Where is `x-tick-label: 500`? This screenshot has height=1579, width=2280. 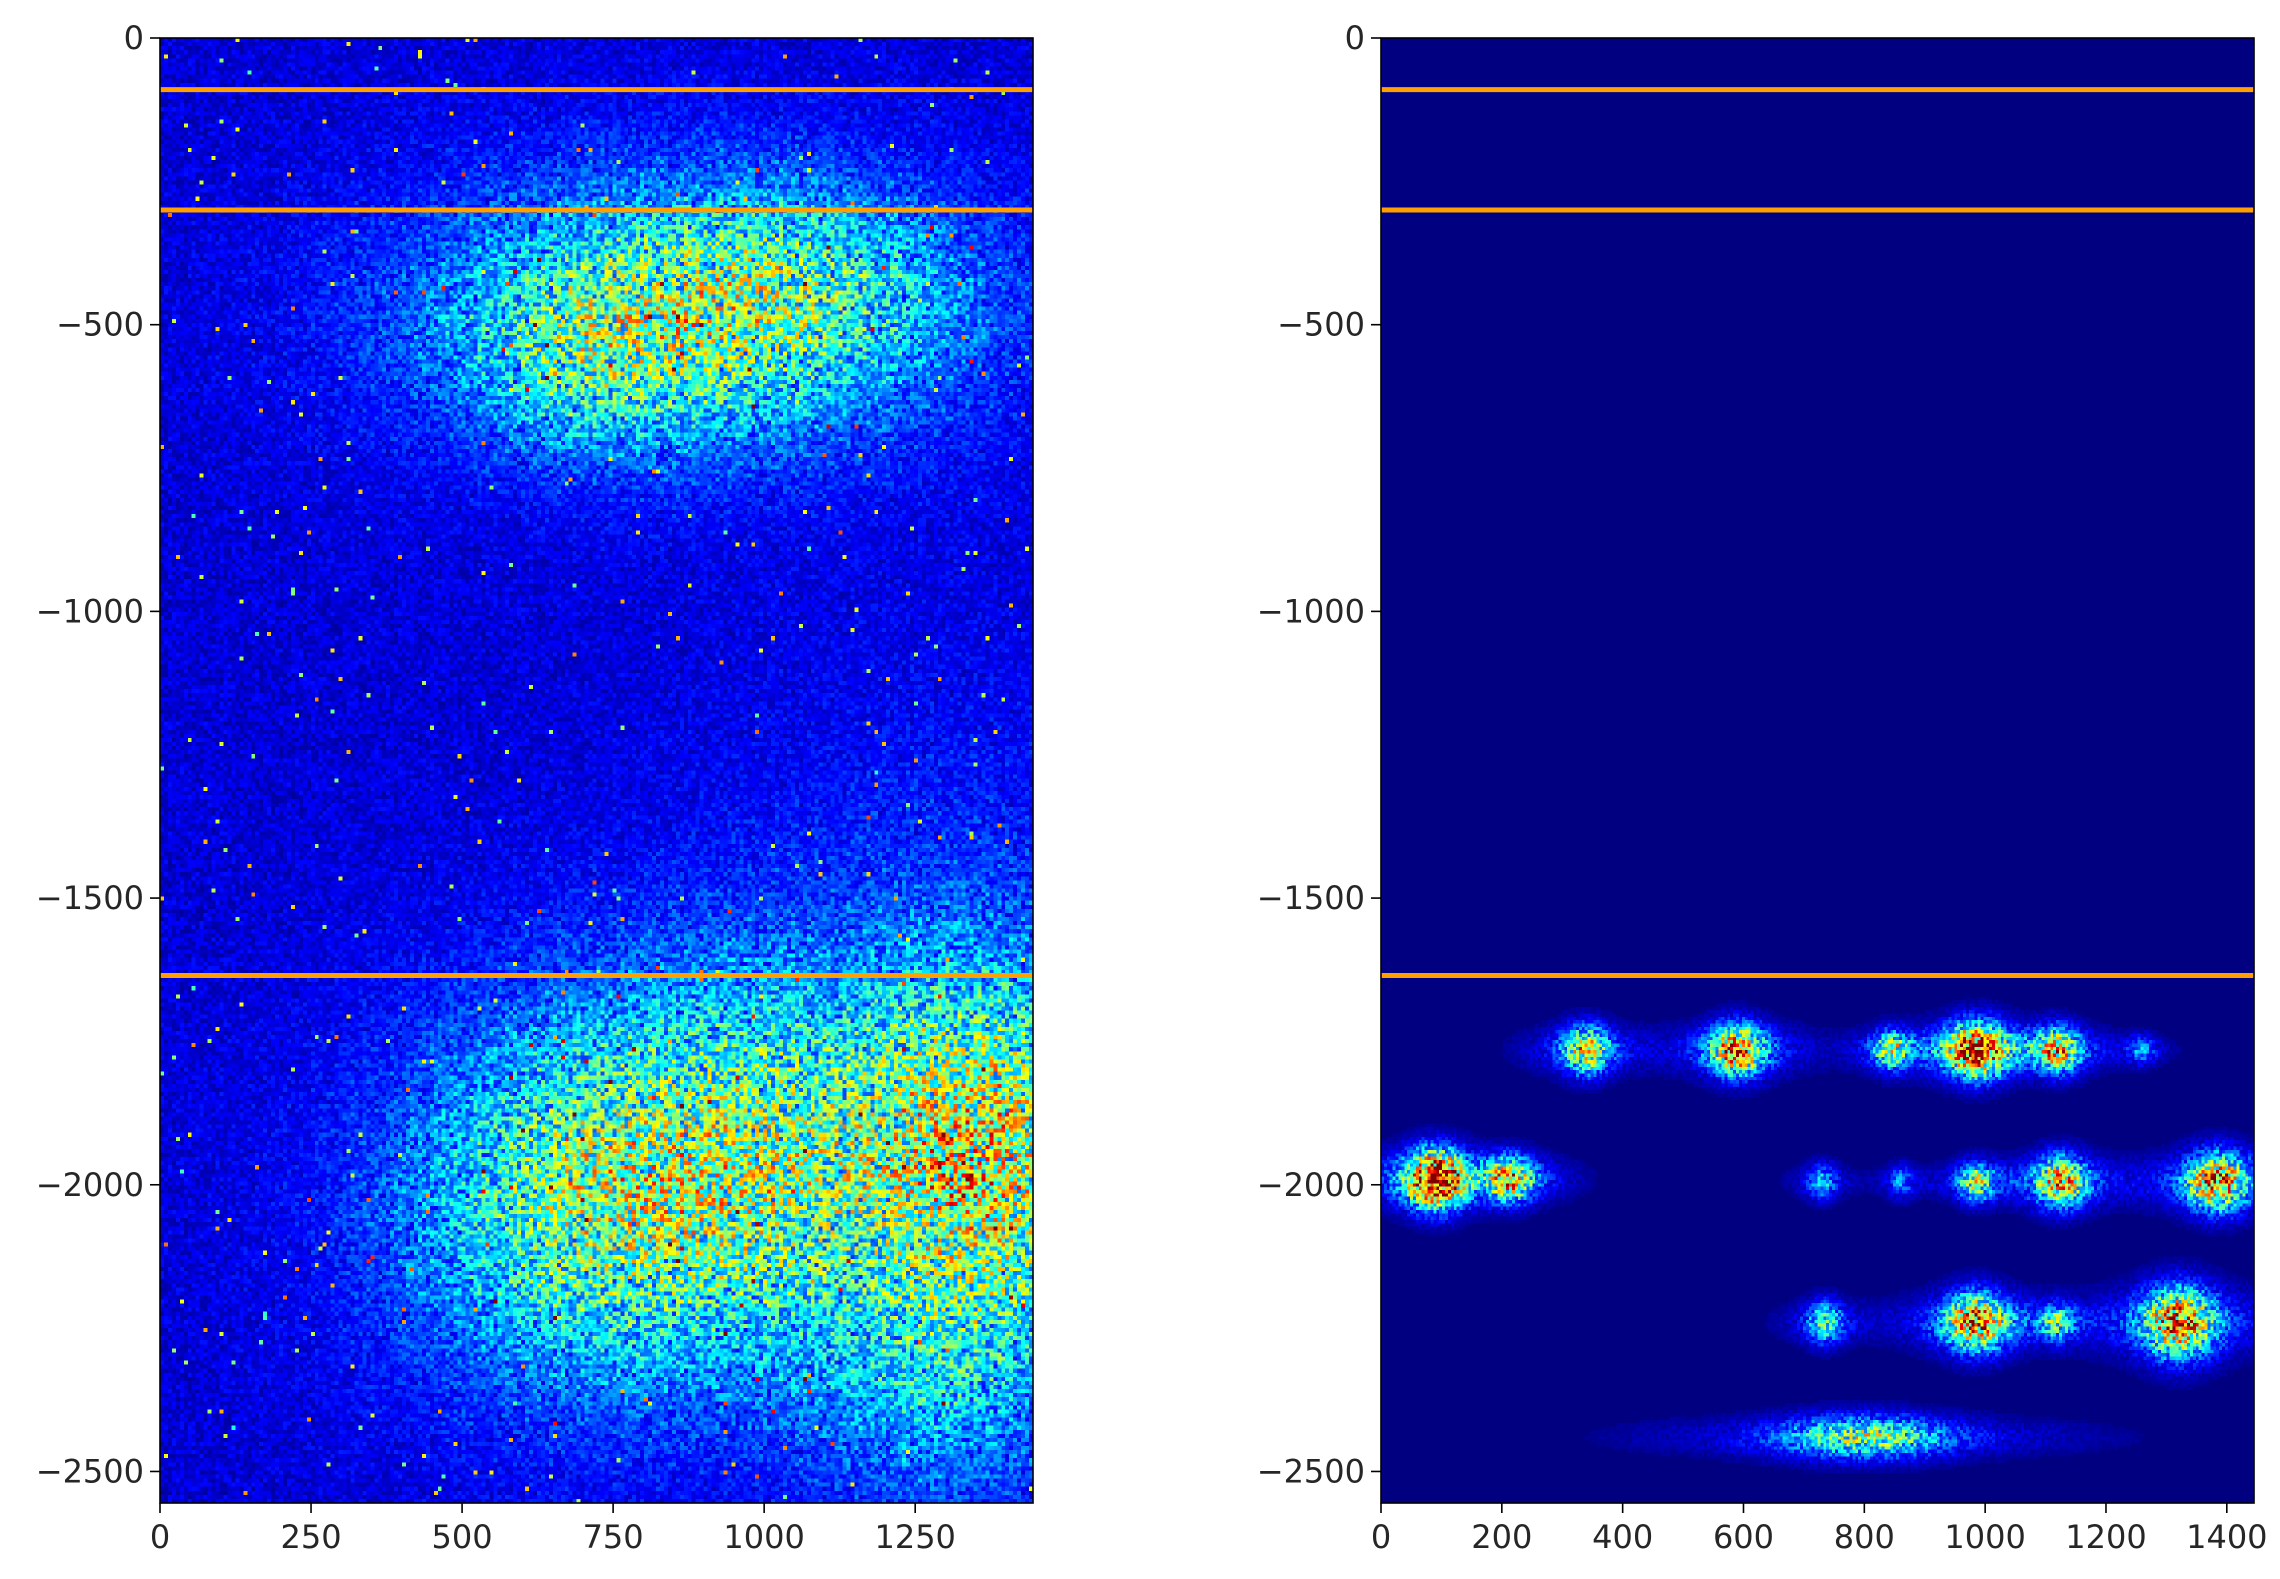
x-tick-label: 500 is located at coordinates (462, 1537).